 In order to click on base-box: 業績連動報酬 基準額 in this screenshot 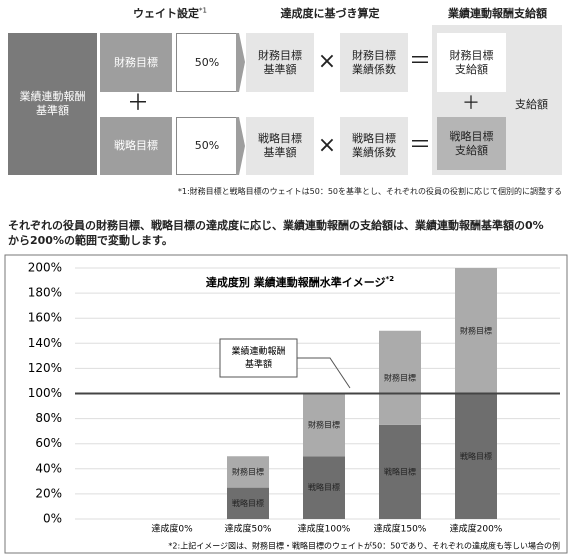, I will do `click(52, 104)`.